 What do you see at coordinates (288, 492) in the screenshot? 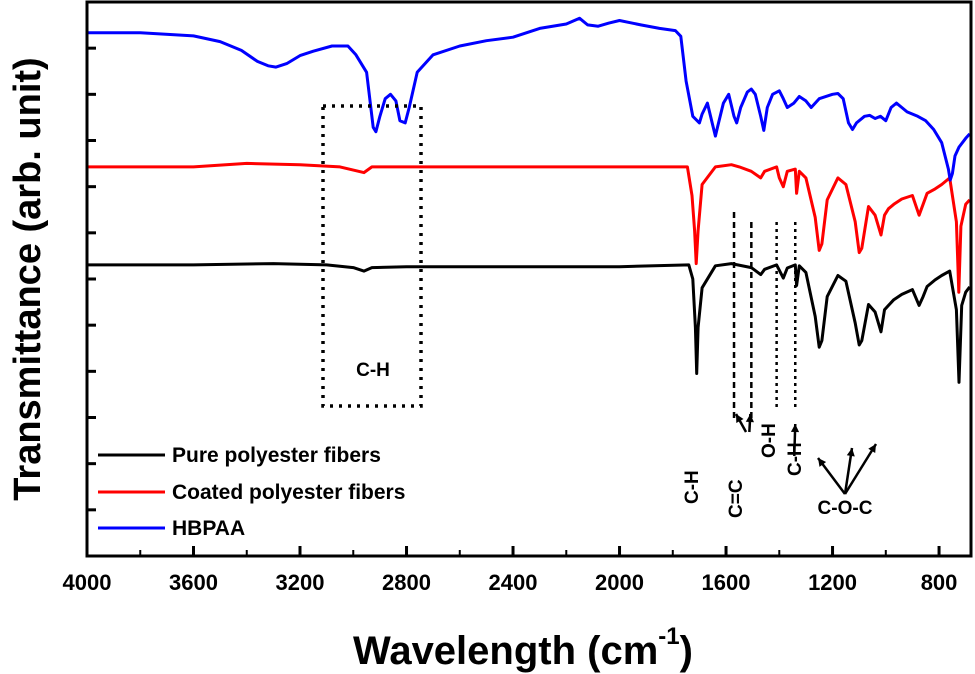
I see `legend-label-coated: Coated polyester fibers` at bounding box center [288, 492].